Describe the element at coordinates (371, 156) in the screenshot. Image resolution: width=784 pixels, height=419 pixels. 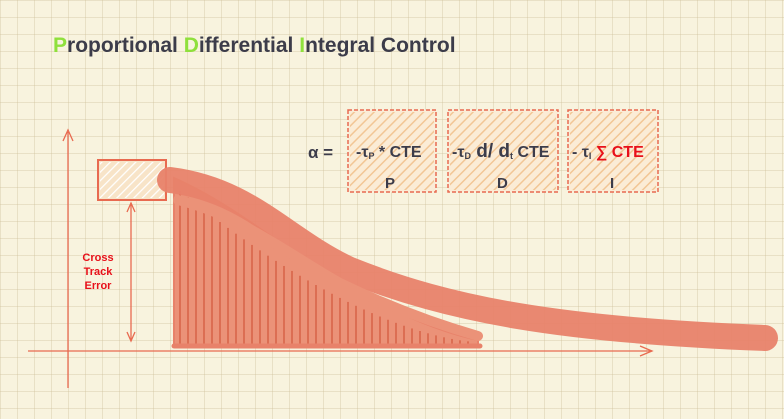
I see `term-p-sub: P` at that location.